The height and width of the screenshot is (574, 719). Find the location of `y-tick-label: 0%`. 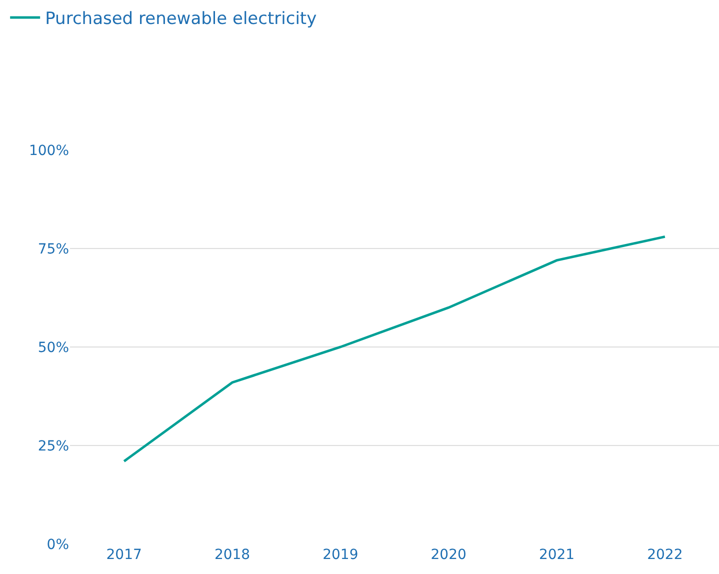

y-tick-label: 0% is located at coordinates (57, 544).